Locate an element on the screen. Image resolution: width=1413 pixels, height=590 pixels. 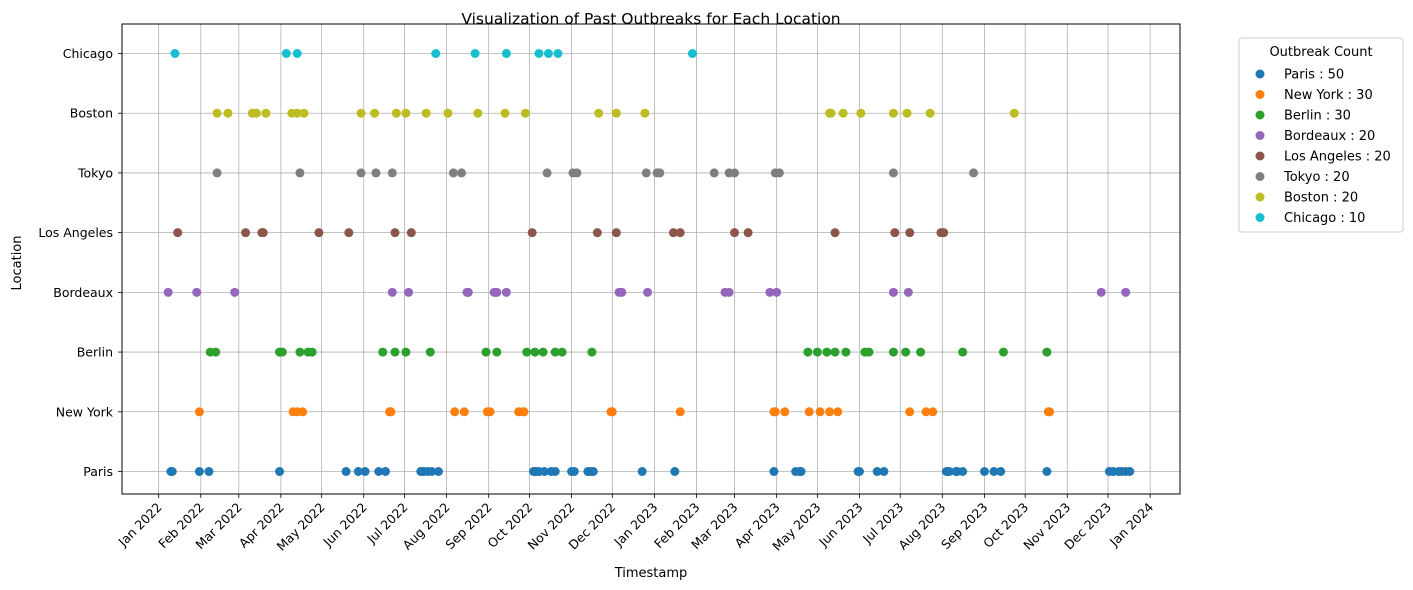
x-axis-label: Timestamp is located at coordinates (651, 573).